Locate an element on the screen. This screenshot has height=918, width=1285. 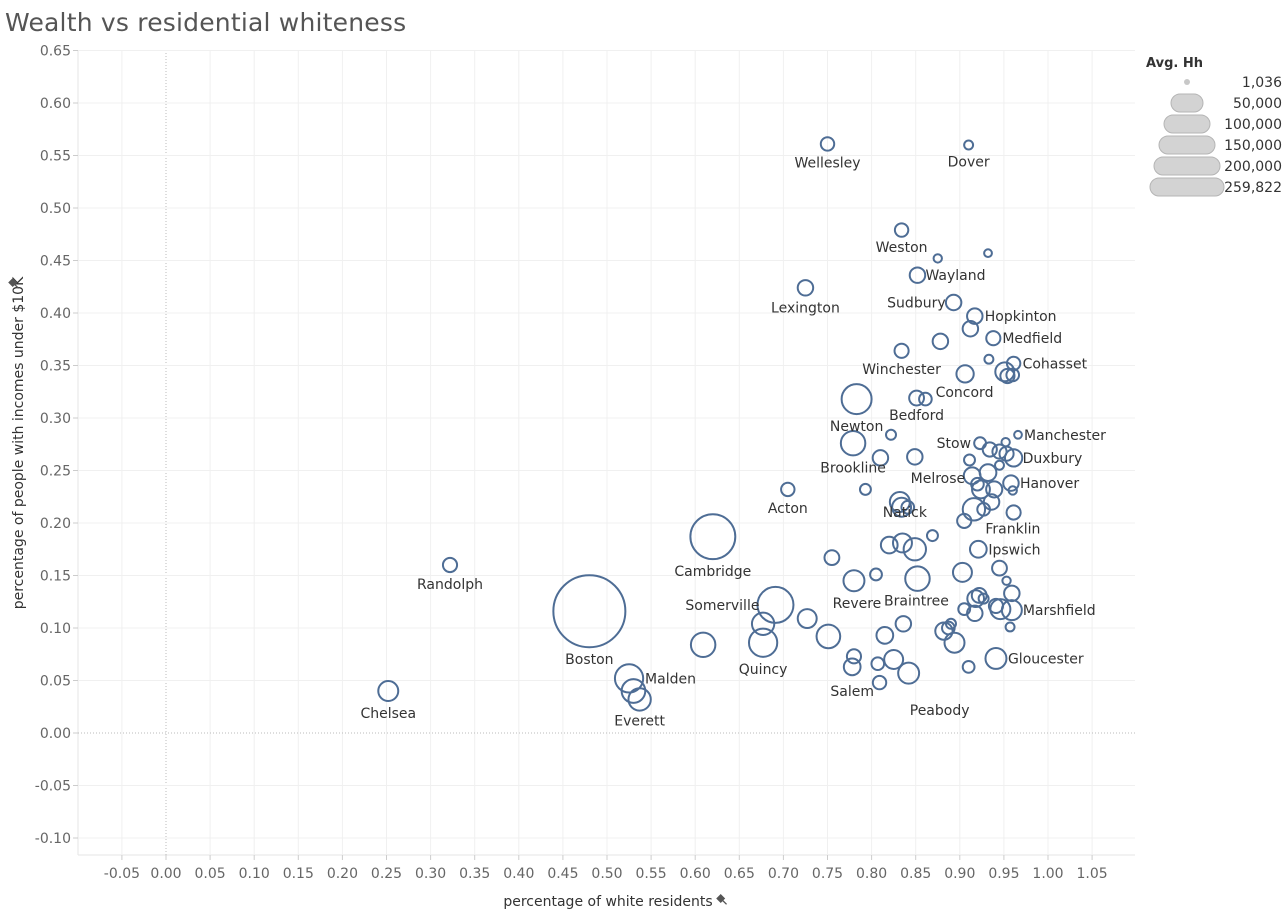
point-label: Acton is located at coordinates (788, 509).